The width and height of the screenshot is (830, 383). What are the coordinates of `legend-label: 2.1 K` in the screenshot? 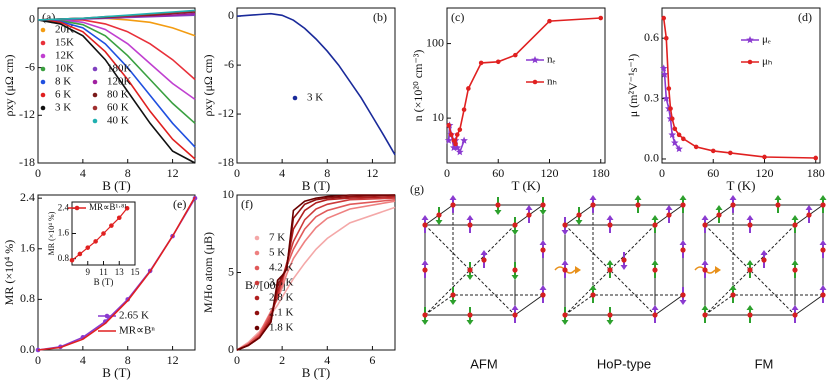 It's located at (281, 313).